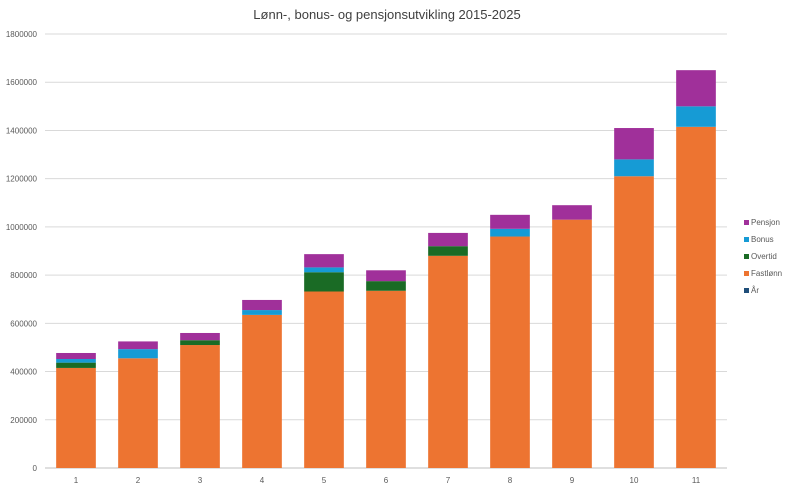 The height and width of the screenshot is (496, 788). I want to click on x-tick-label: 1, so click(76, 480).